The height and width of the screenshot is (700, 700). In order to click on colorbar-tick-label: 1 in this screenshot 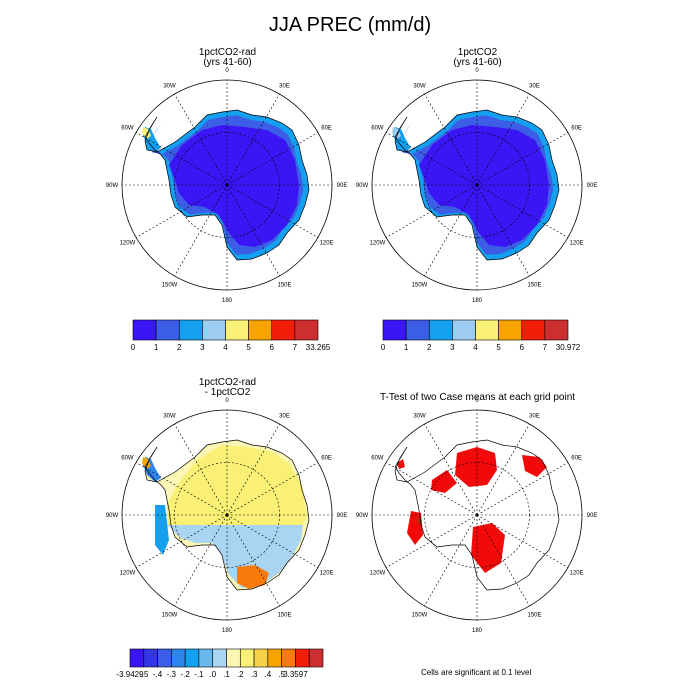, I will do `click(406, 347)`.